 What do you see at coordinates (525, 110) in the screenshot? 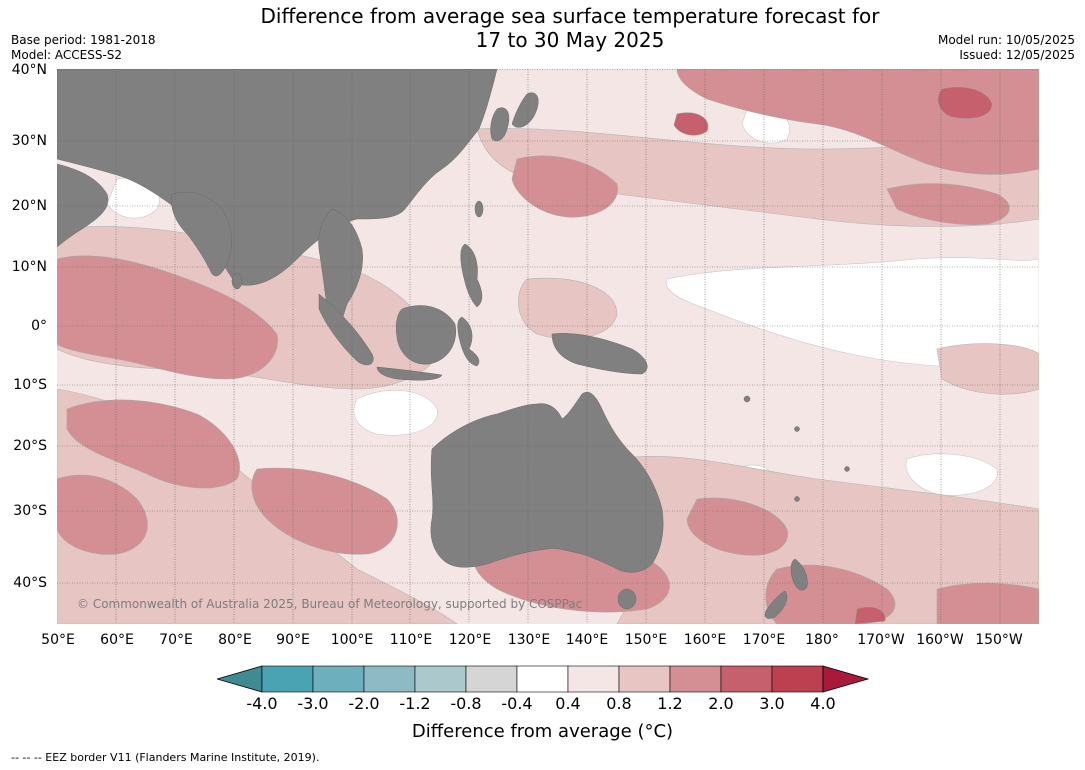
I see `japan` at bounding box center [525, 110].